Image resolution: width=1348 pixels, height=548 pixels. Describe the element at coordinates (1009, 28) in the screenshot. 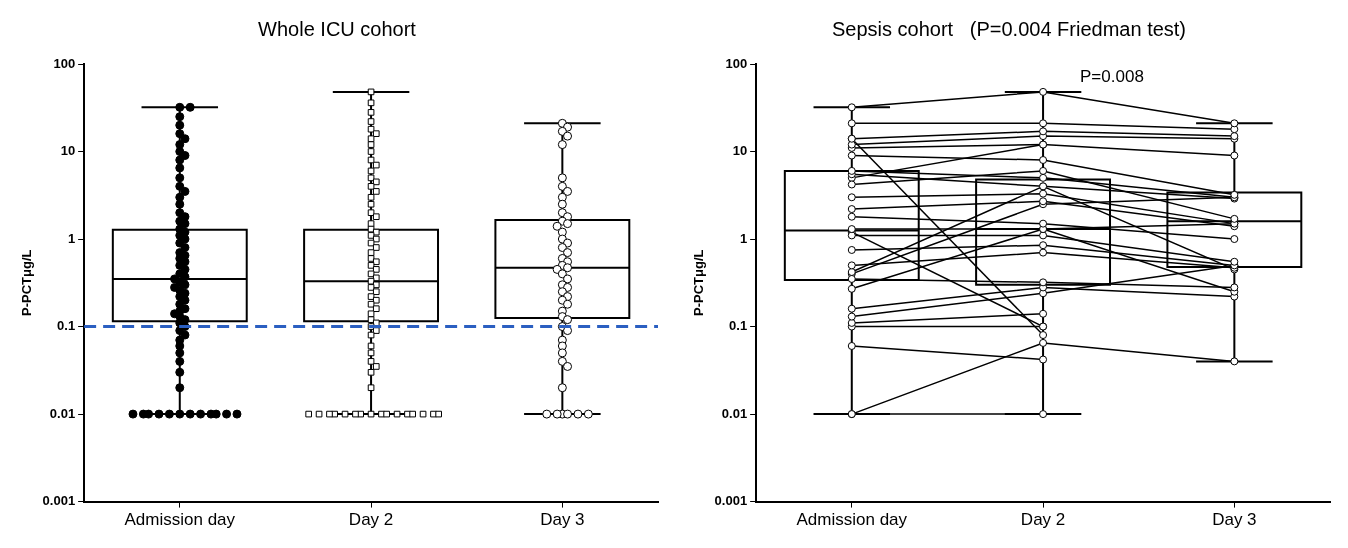

I see `chart-title: Sepsis cohort (P=0.004 Friedman test)` at that location.